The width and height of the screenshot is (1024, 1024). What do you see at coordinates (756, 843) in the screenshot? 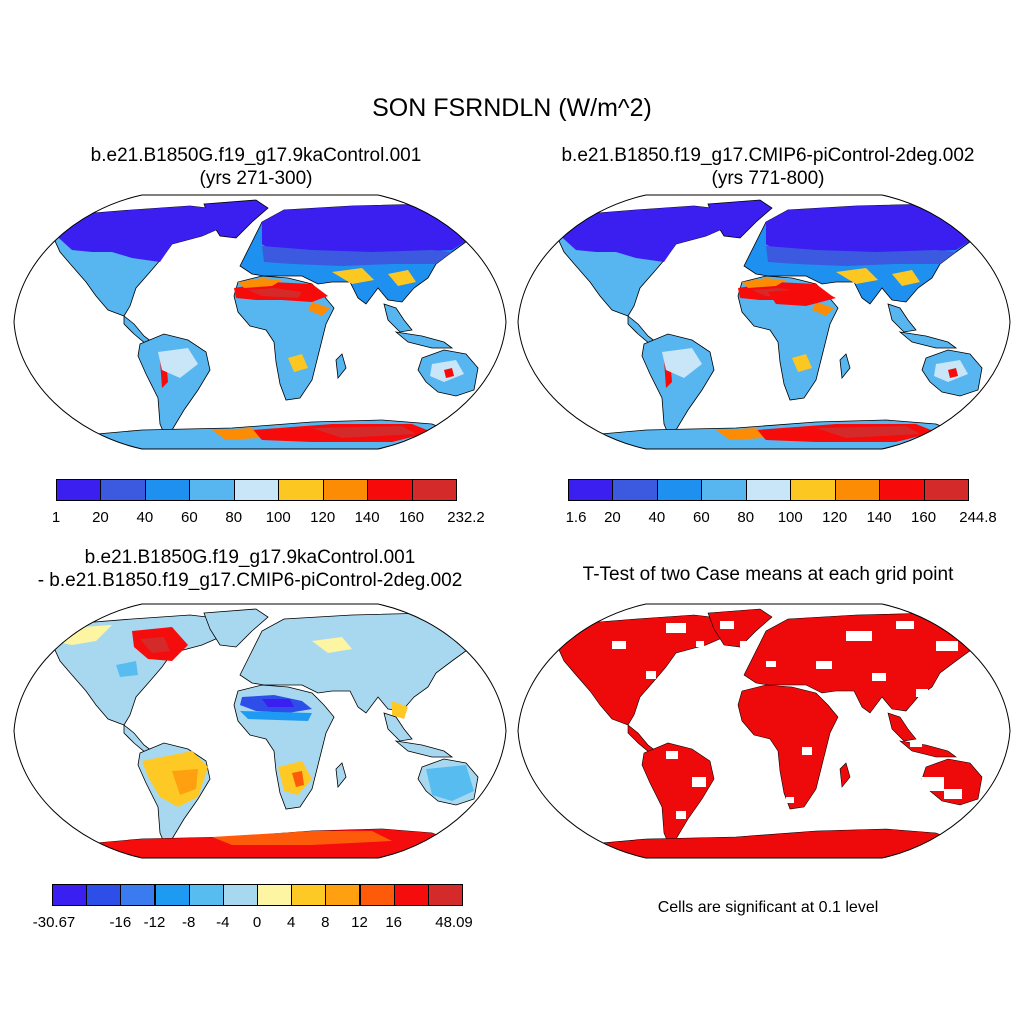
I see `significant-antarctica` at bounding box center [756, 843].